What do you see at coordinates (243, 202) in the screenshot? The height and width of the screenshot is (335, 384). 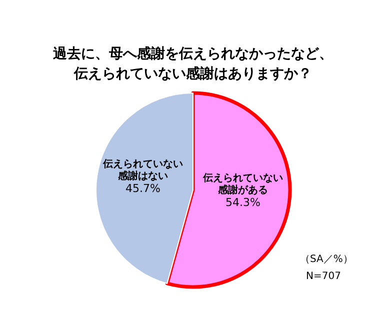 I see `data-label: 54.3%` at bounding box center [243, 202].